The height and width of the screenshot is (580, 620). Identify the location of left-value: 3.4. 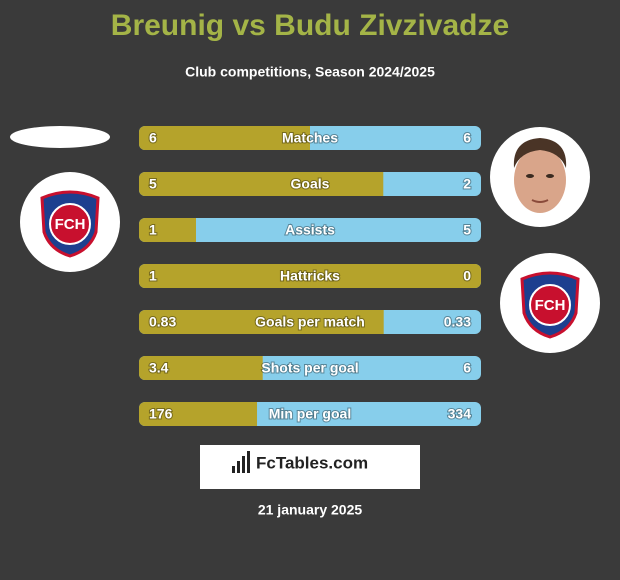
(159, 368).